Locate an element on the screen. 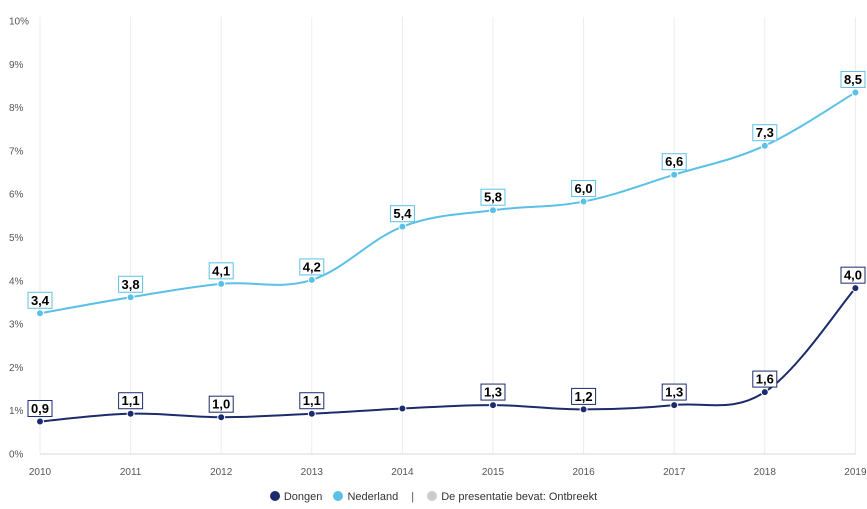 This screenshot has width=867, height=509. y-axis: 0% 1% 2% 3% 4% 5% 6% 7% 8% 9% 10% is located at coordinates (19, 239).